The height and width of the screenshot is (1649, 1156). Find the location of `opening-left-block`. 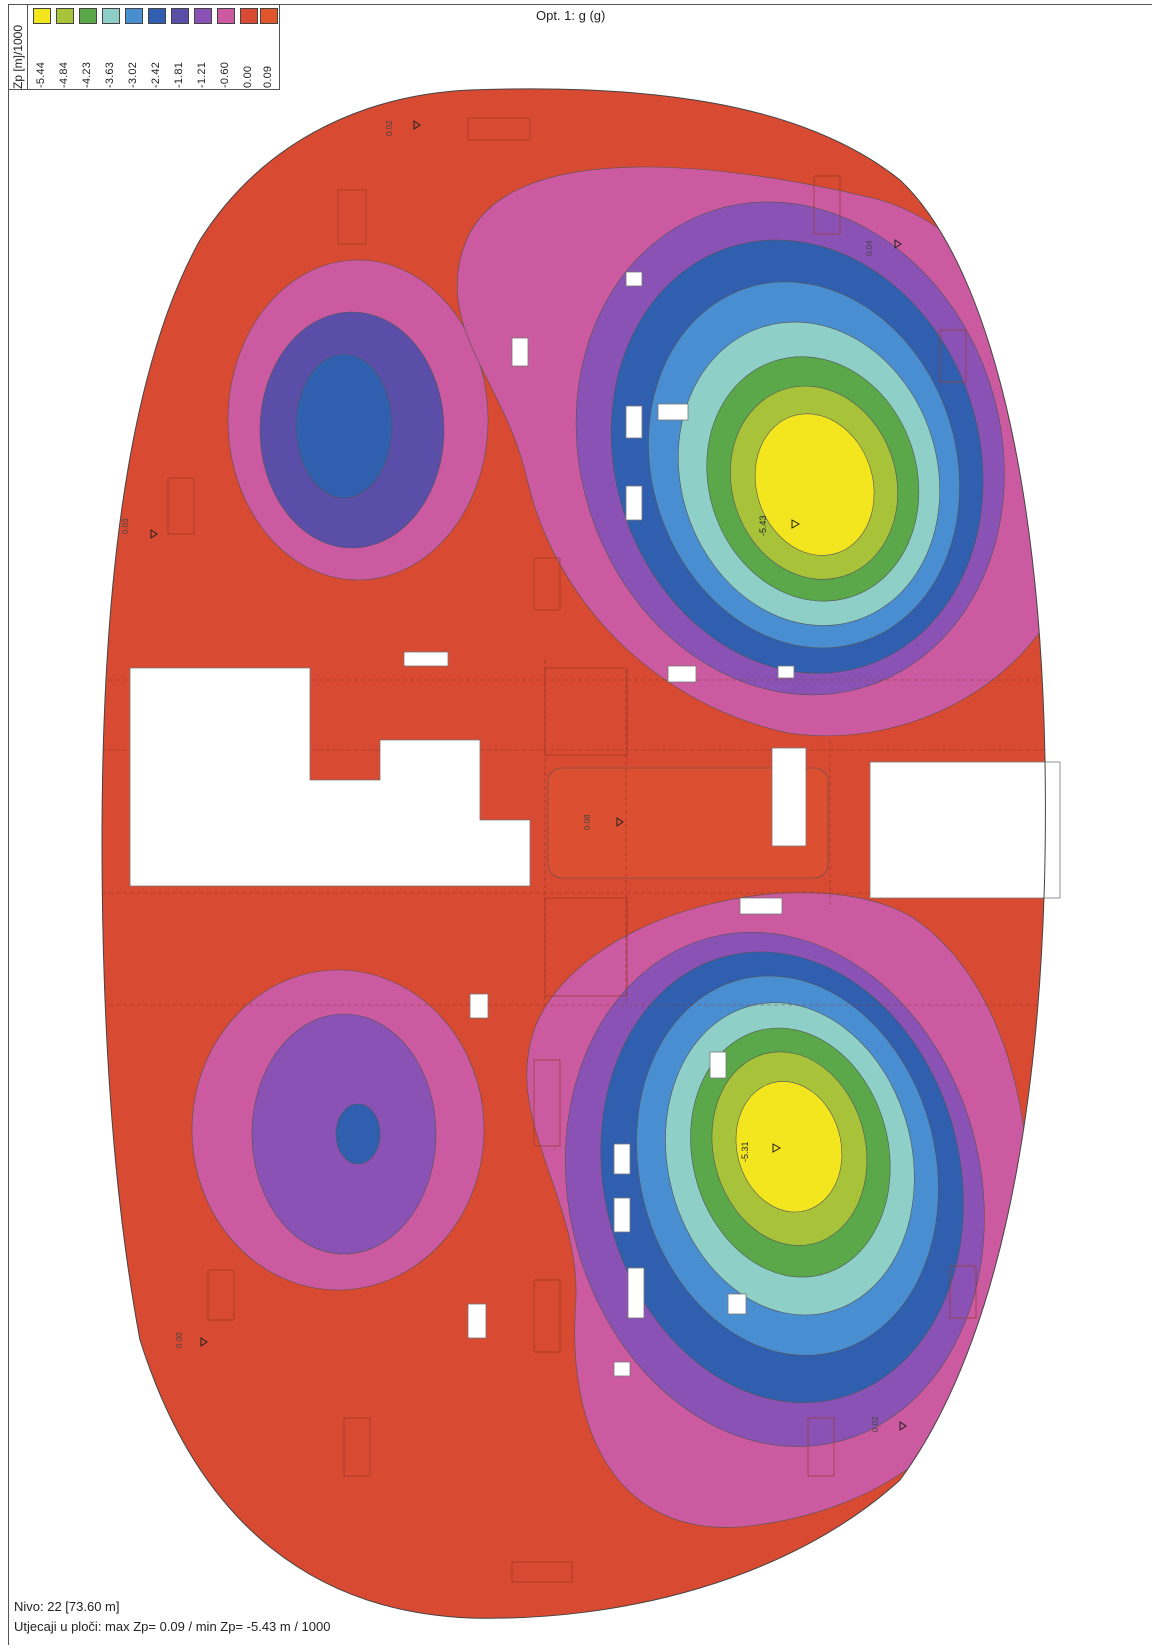

opening-left-block is located at coordinates (330, 777).